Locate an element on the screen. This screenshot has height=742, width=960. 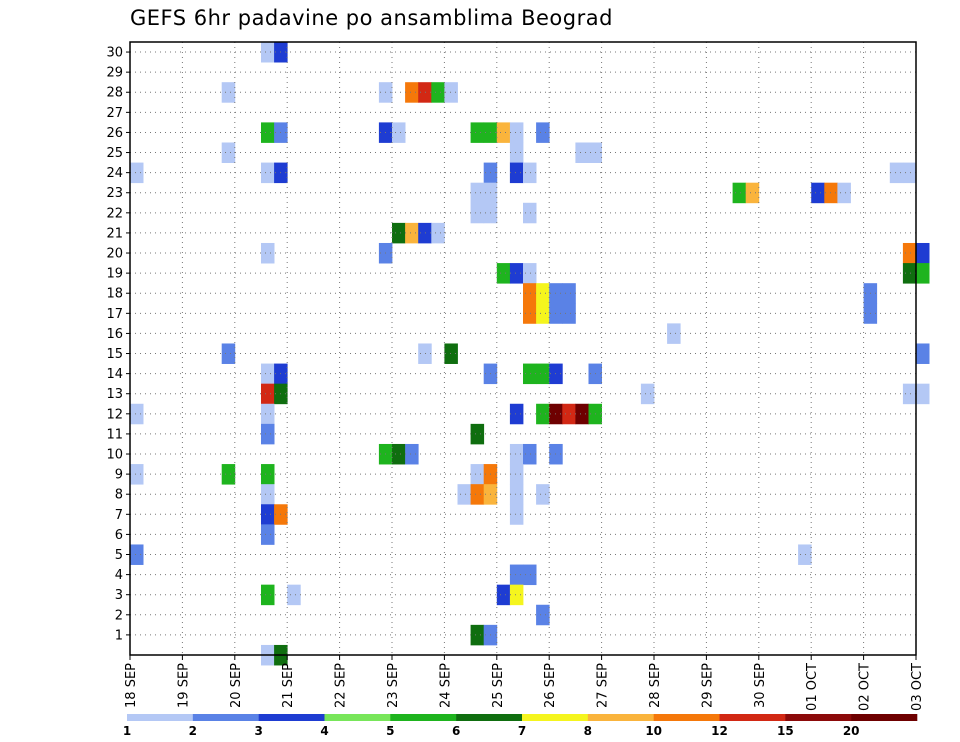
y-tick-label: 14 is located at coordinates (114, 374).